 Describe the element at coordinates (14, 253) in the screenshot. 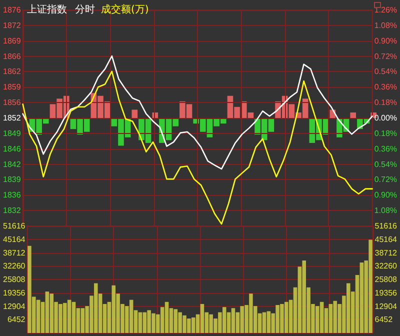

I see `y-tick-label: 38712` at that location.